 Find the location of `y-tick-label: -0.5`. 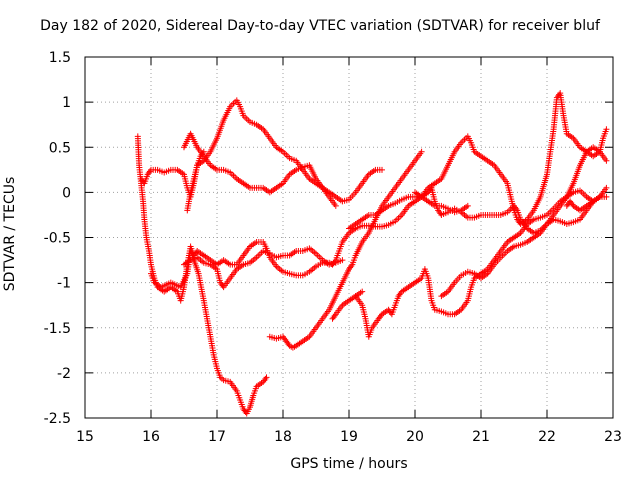

y-tick-label: -0.5 is located at coordinates (57, 239).